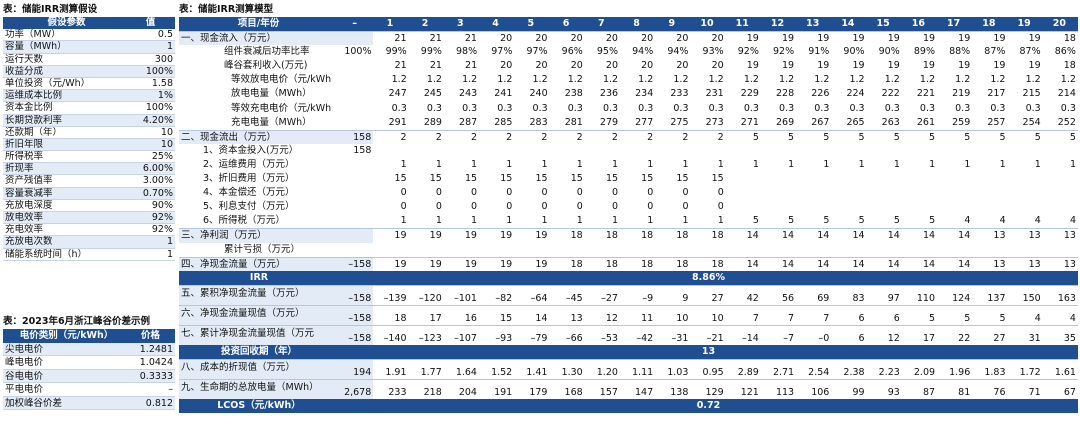 The image size is (1080, 431). I want to click on row-value: 6, so click(861, 318).